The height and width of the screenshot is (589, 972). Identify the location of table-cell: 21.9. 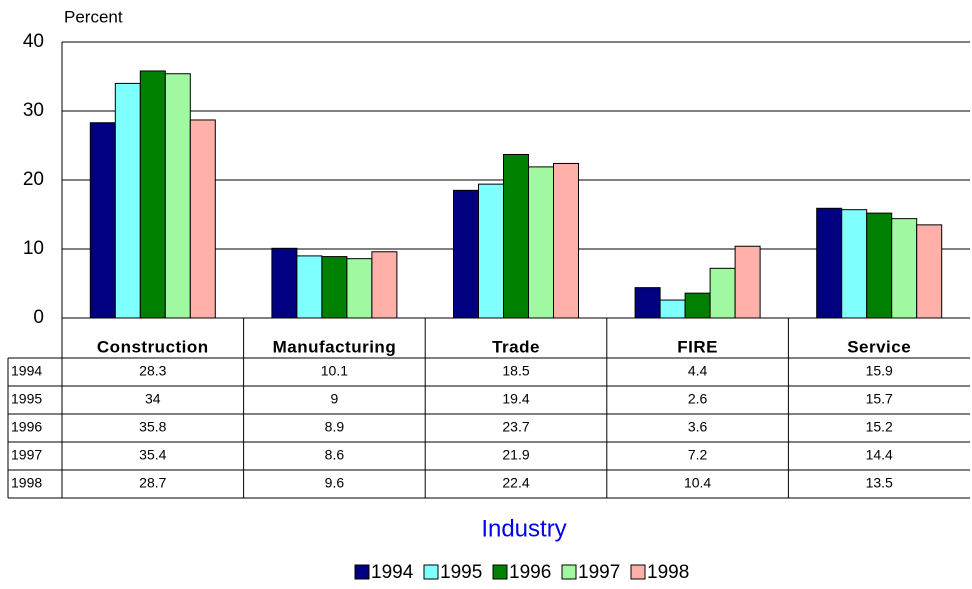
(515, 455).